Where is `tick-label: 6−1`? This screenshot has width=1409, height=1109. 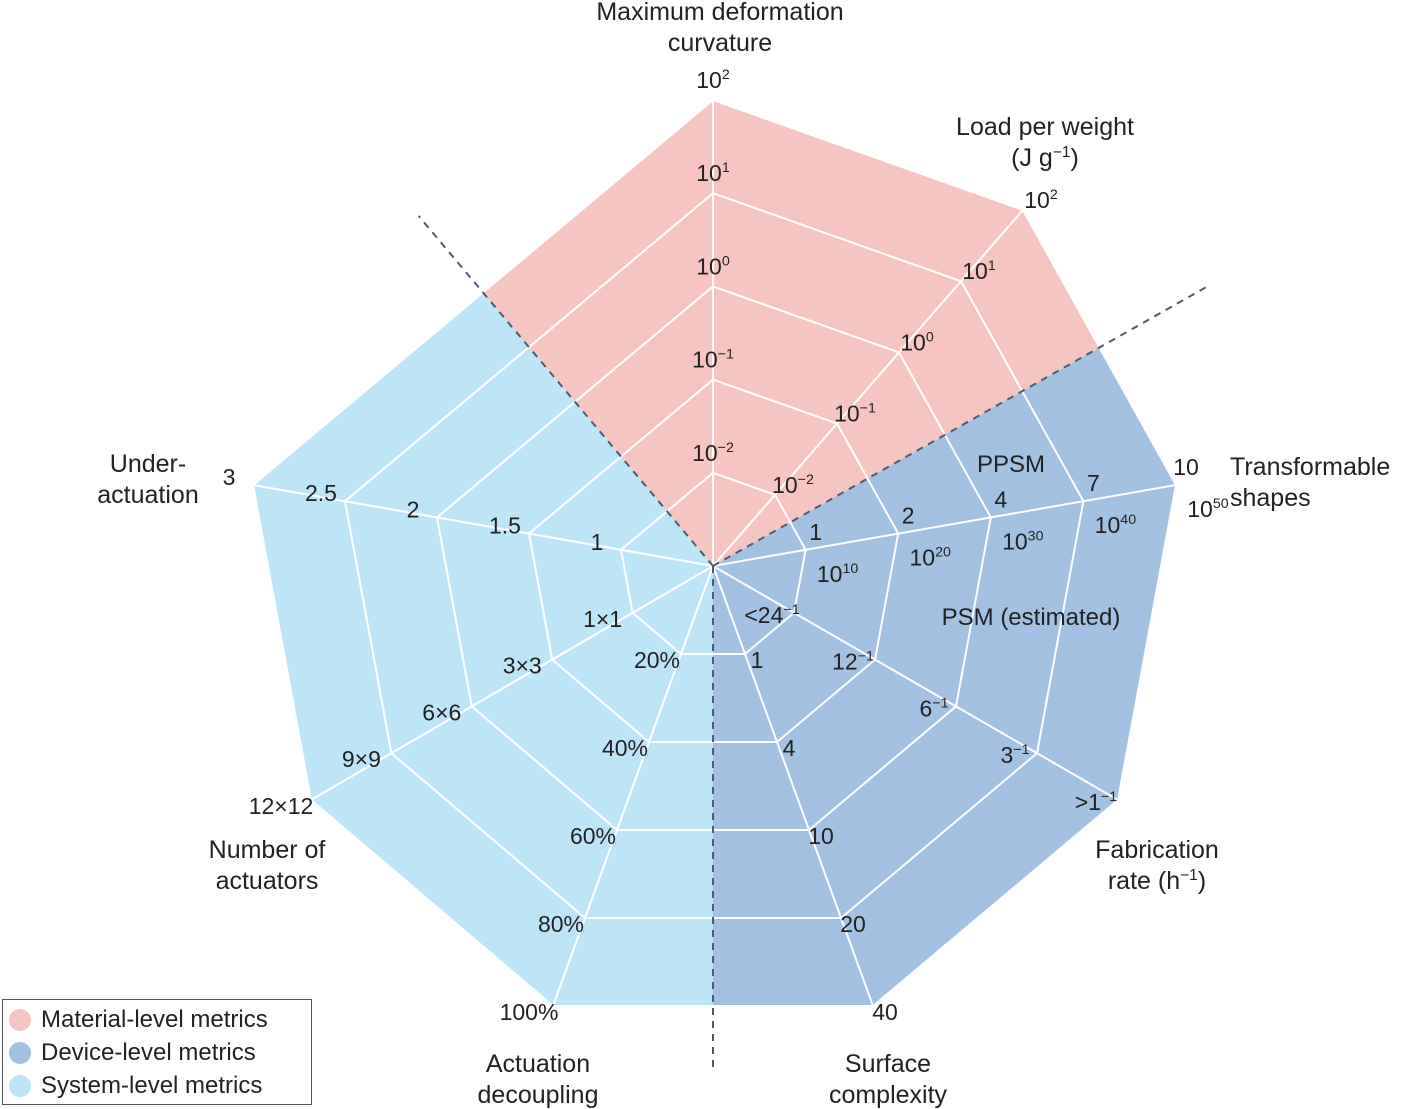 tick-label: 6−1 is located at coordinates (933, 708).